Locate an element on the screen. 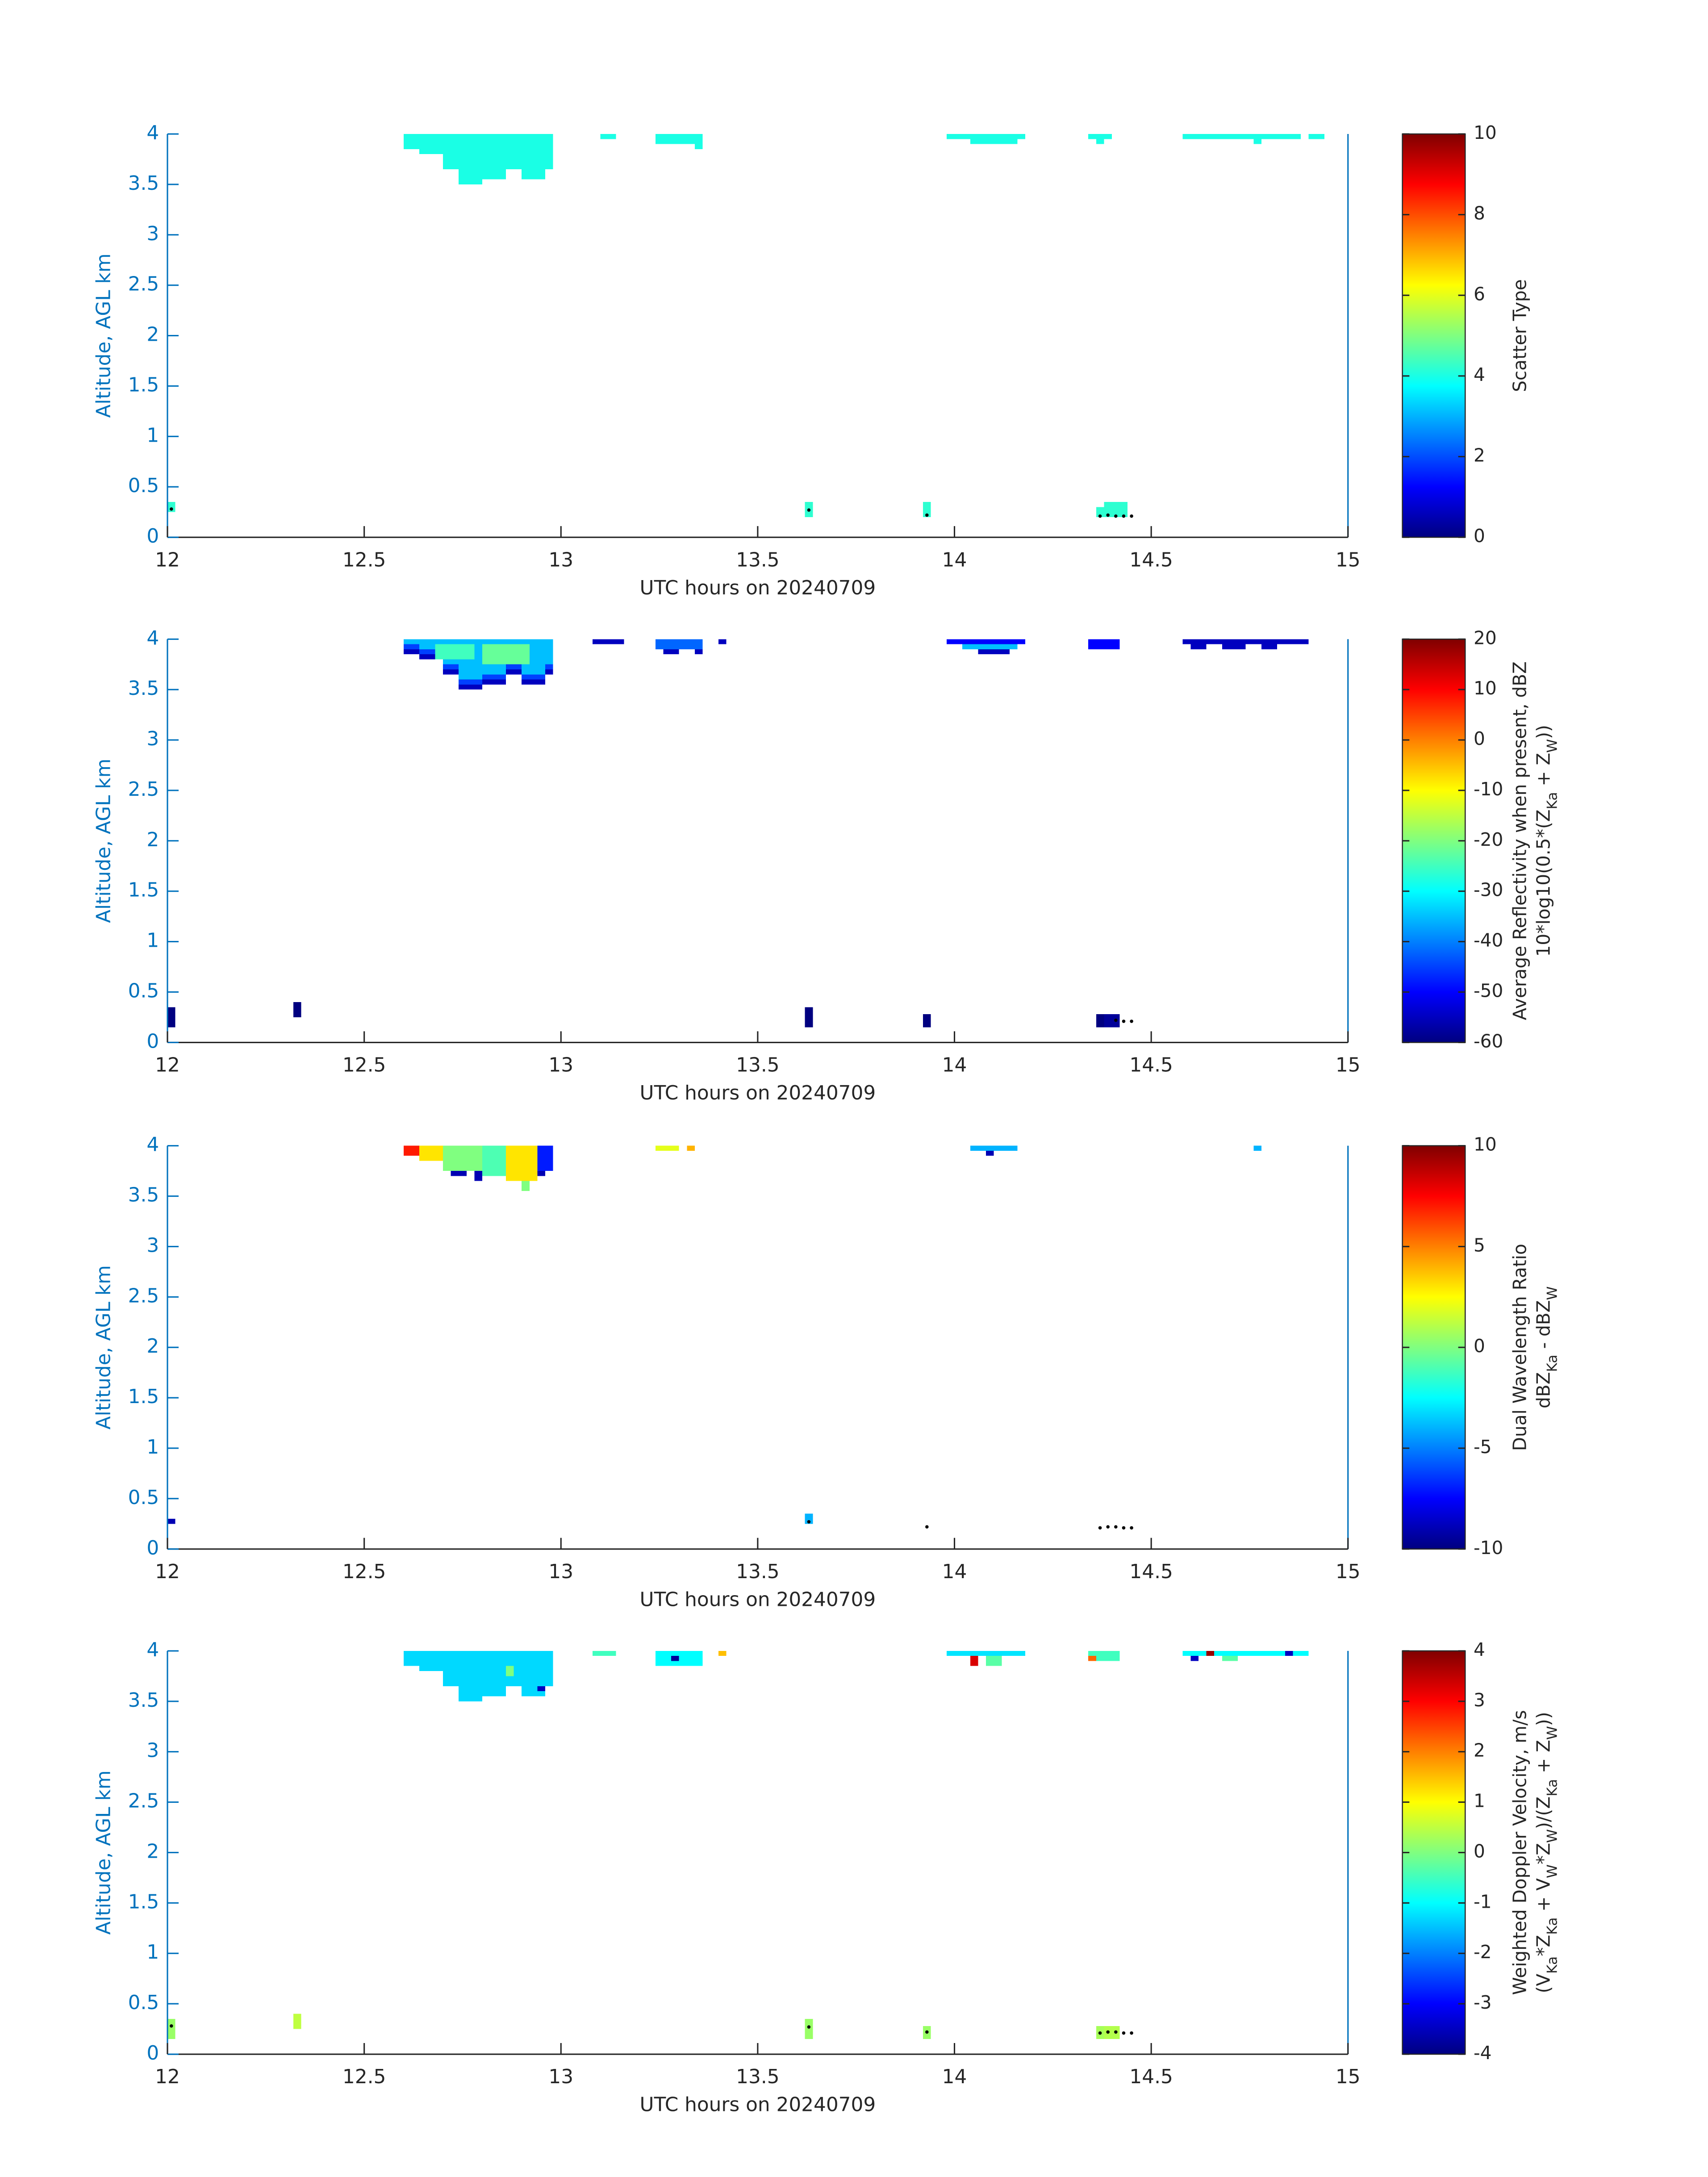 The image size is (1708, 2177). label-part: Scatter Type is located at coordinates (1519, 335).